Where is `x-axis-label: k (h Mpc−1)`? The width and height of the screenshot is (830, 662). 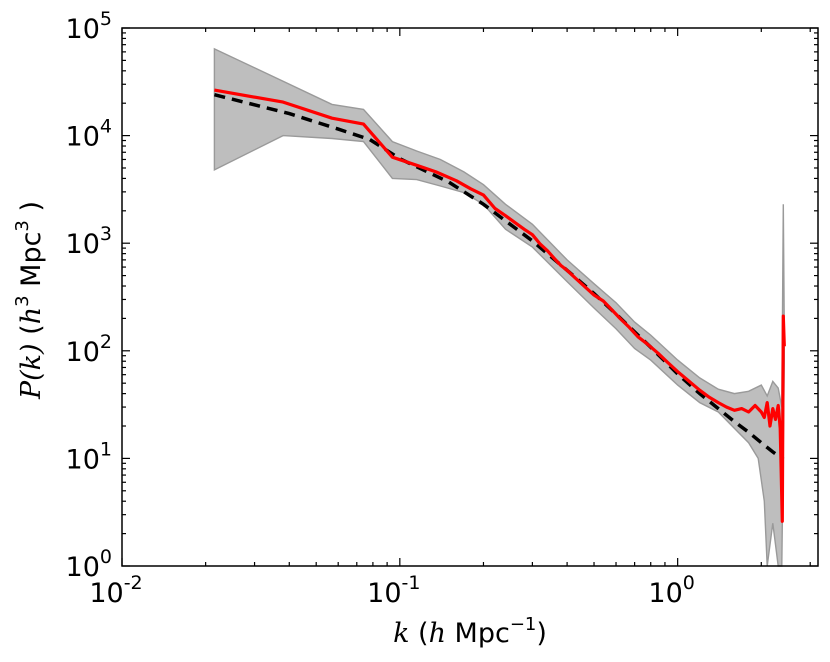
x-axis-label: k (h Mpc−1) is located at coordinates (470, 631).